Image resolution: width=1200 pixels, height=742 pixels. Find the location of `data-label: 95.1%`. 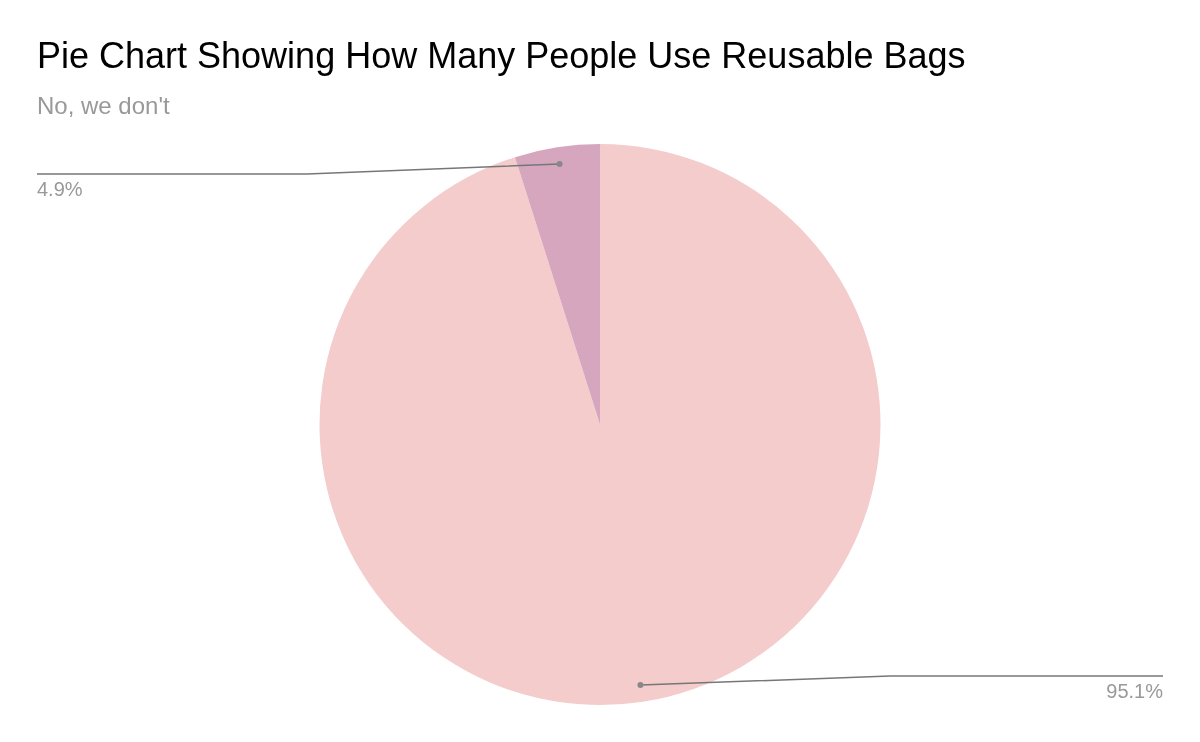

data-label: 95.1% is located at coordinates (1135, 691).